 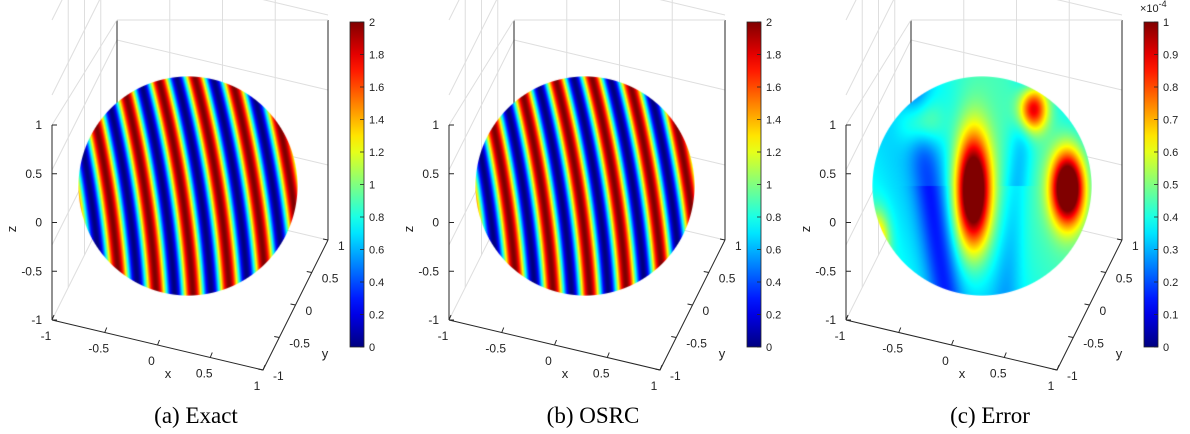 I want to click on colorbar-tick-label: 0.5, so click(x=1170, y=186).